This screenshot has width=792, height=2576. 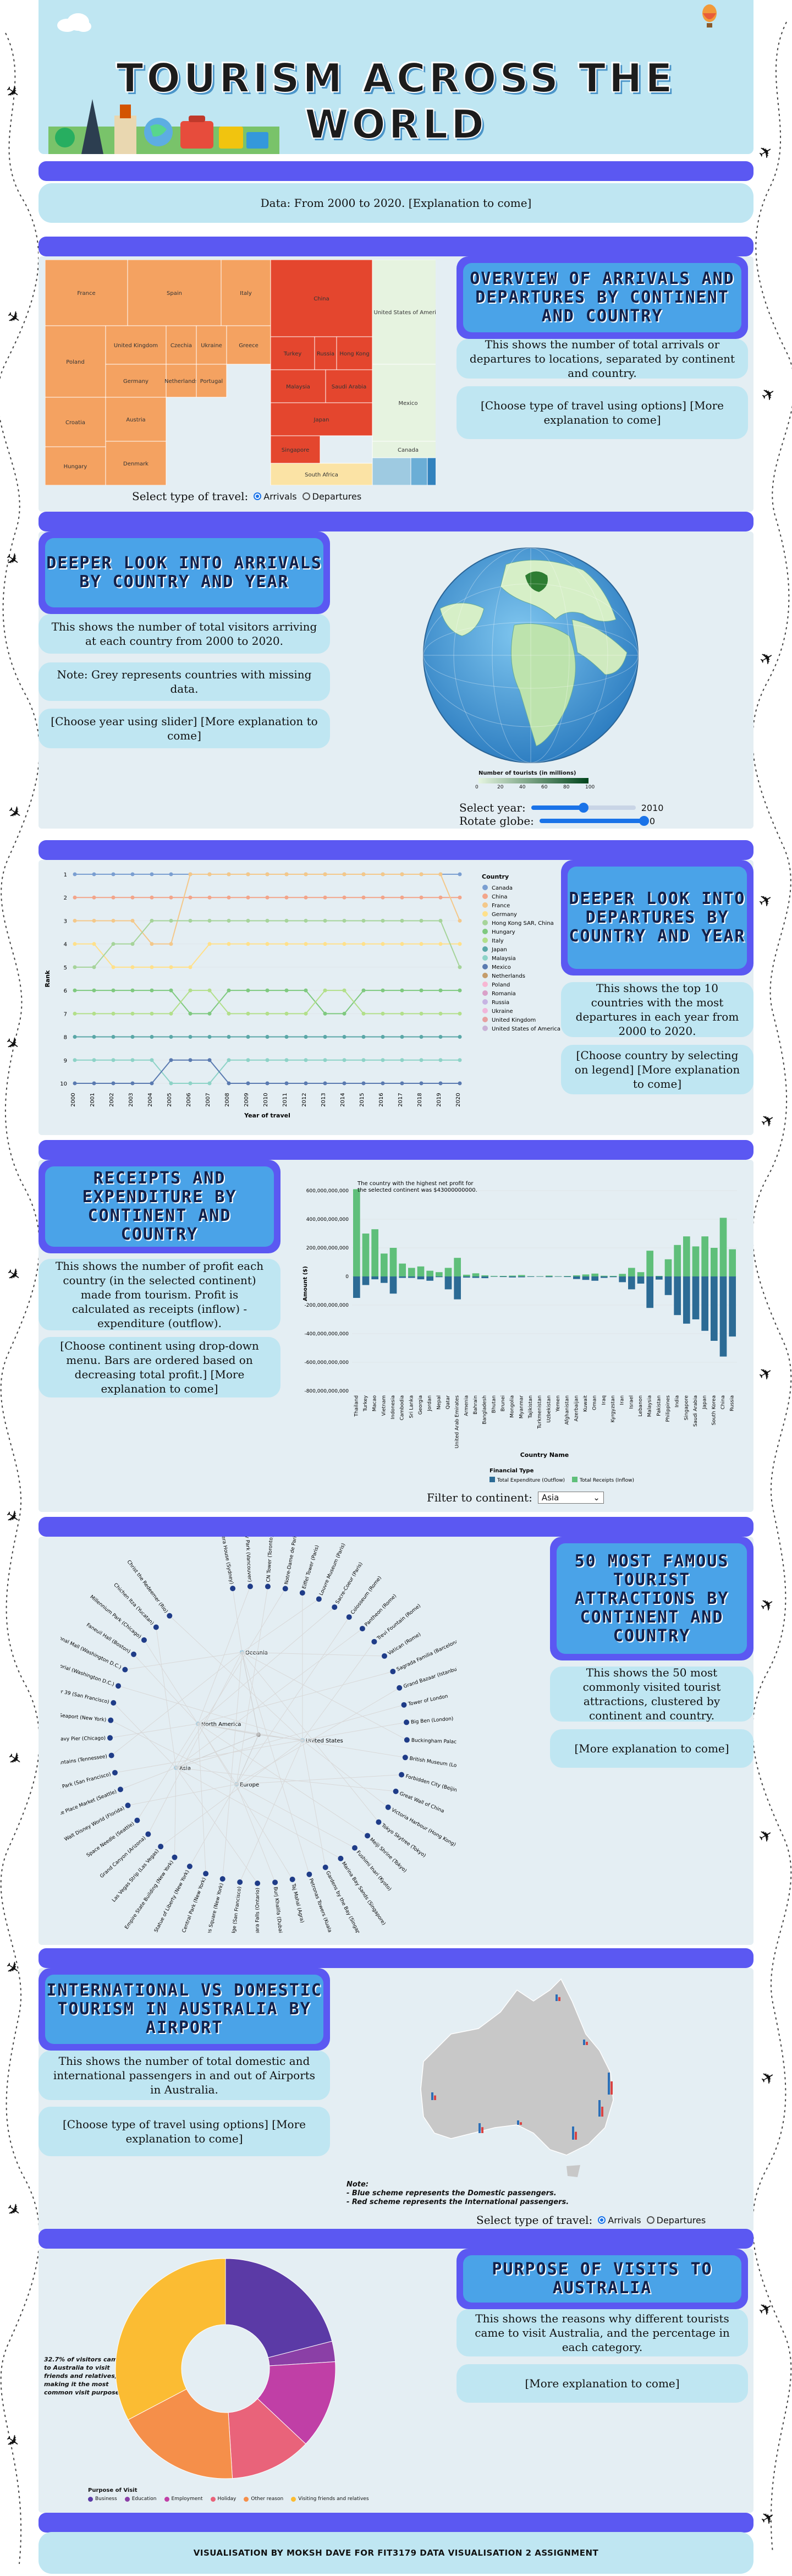 What do you see at coordinates (292, 353) in the screenshot?
I see `treemap-cell: Turkey` at bounding box center [292, 353].